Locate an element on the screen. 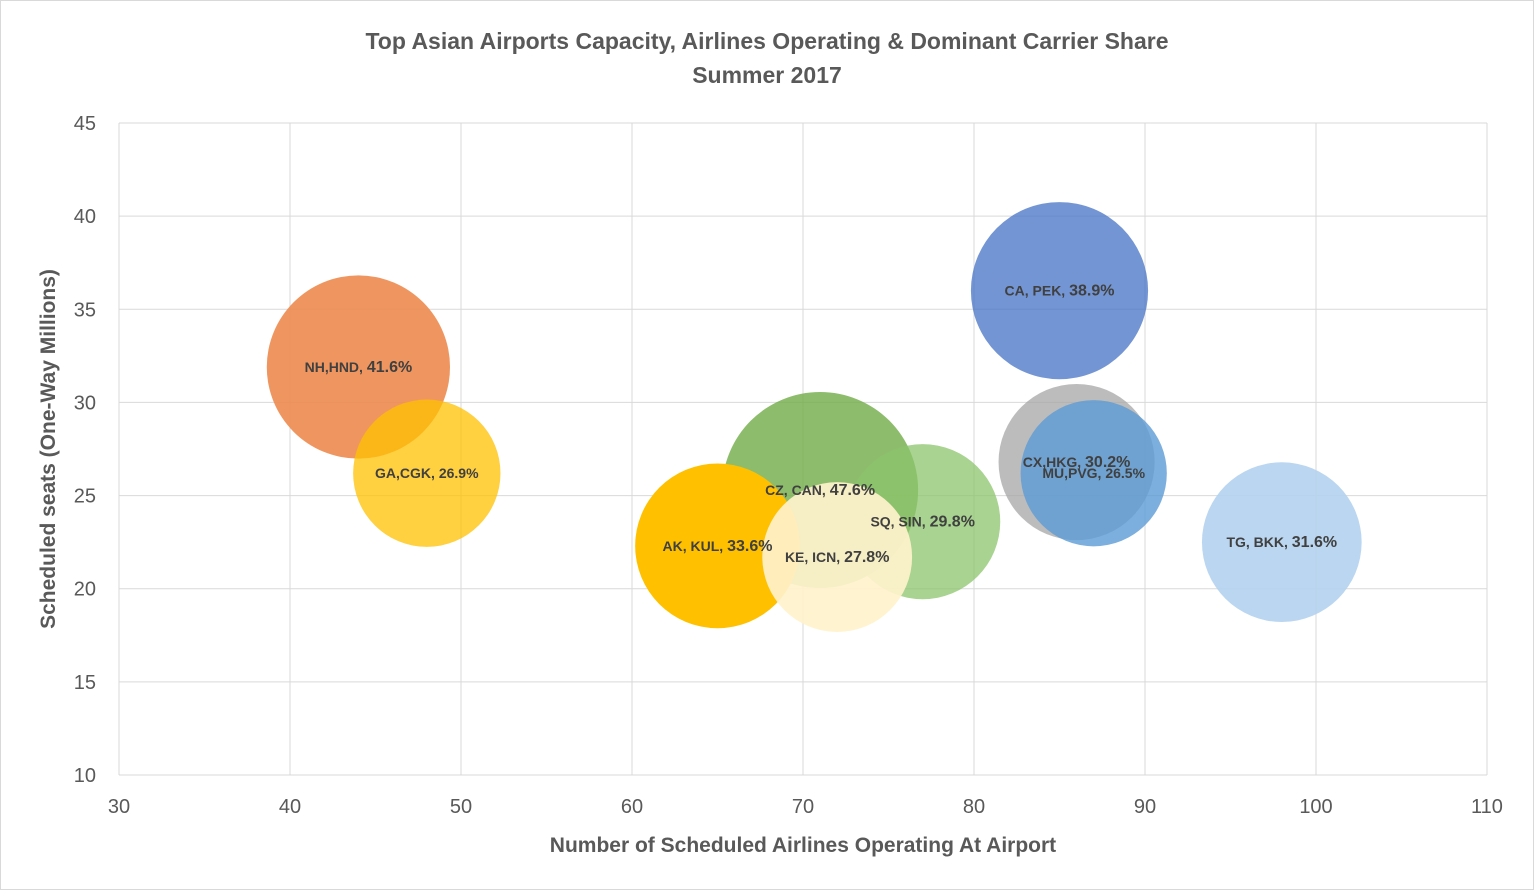 The image size is (1534, 894). bubble-label-ca-pek: CA, PEK, 38.9% is located at coordinates (1060, 291).